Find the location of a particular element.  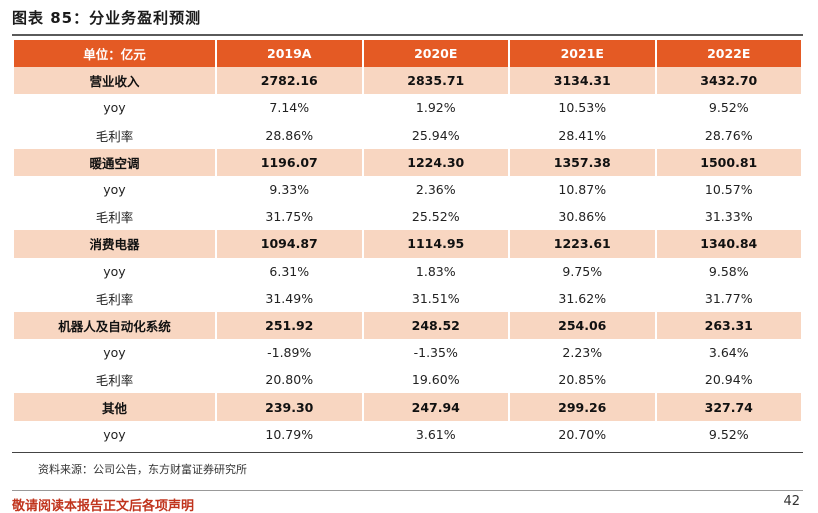

value-cell: 20.85% is located at coordinates (582, 380).